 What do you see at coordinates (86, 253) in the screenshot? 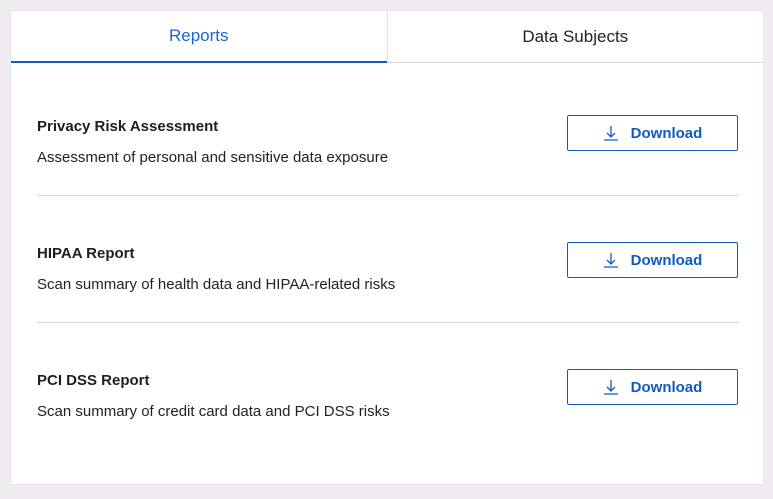
I see `report-title: HIPAA Report` at bounding box center [86, 253].